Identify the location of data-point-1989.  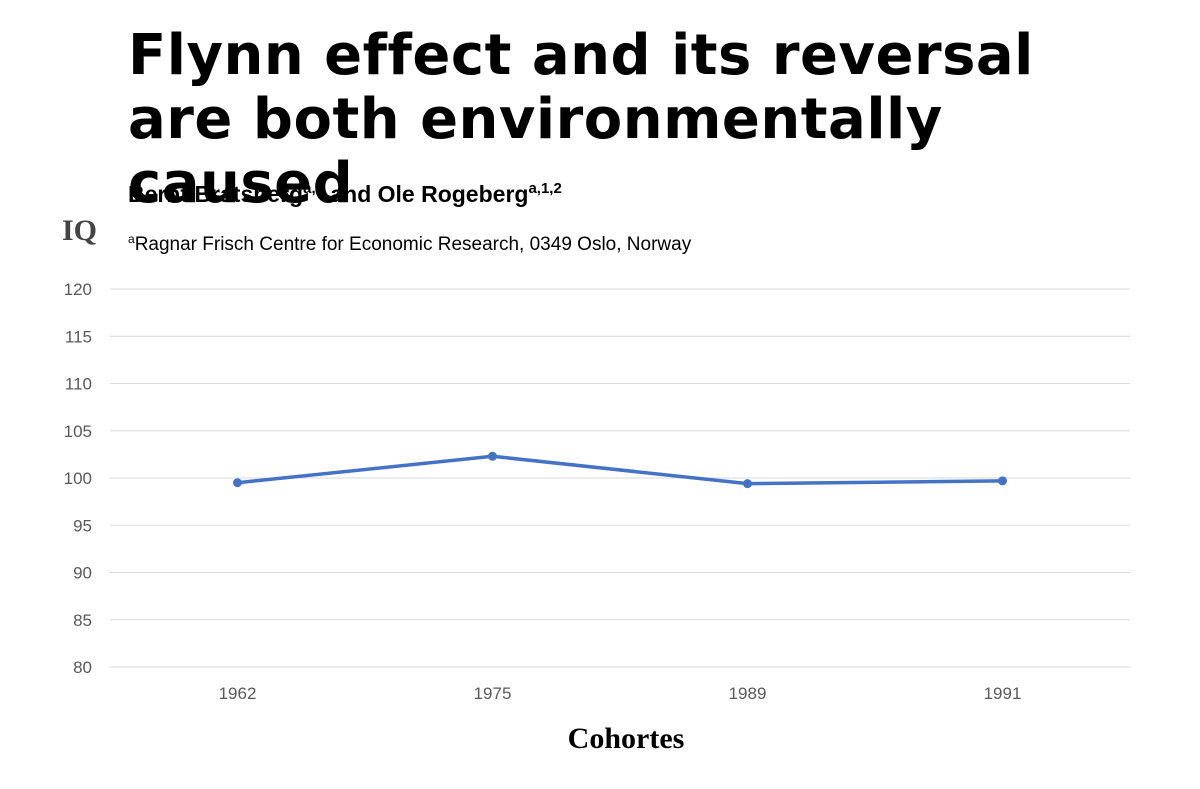
(747, 484).